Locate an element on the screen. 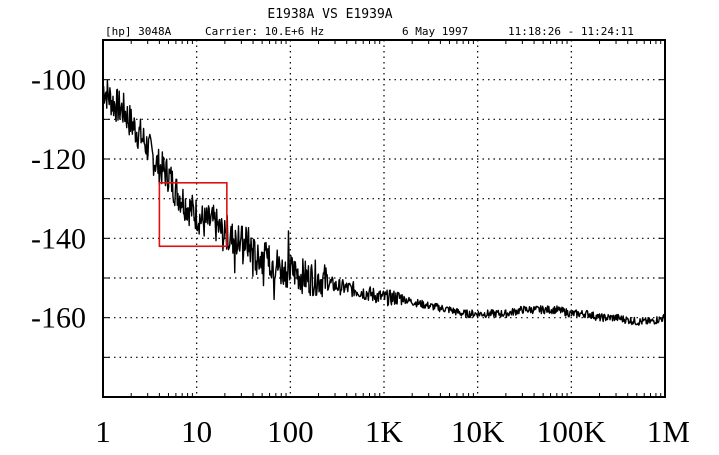 Image resolution: width=719 pixels, height=455 pixels. carrier-label: Carrier: 10.E+6 Hz is located at coordinates (264, 31).